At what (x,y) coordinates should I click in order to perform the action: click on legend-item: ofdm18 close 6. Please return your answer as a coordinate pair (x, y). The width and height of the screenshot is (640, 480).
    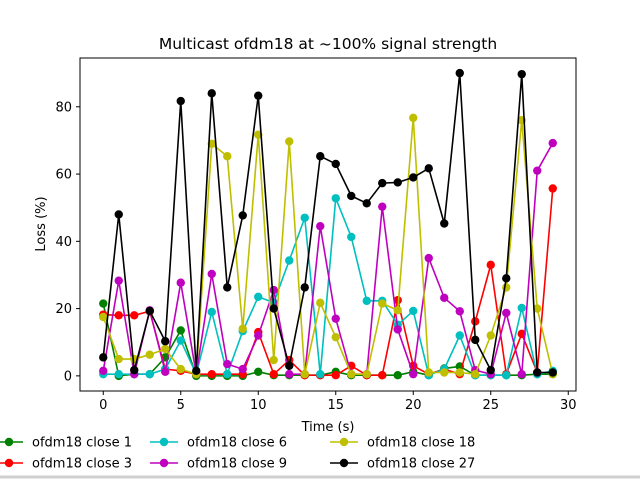
    Looking at the image, I should click on (218, 443).